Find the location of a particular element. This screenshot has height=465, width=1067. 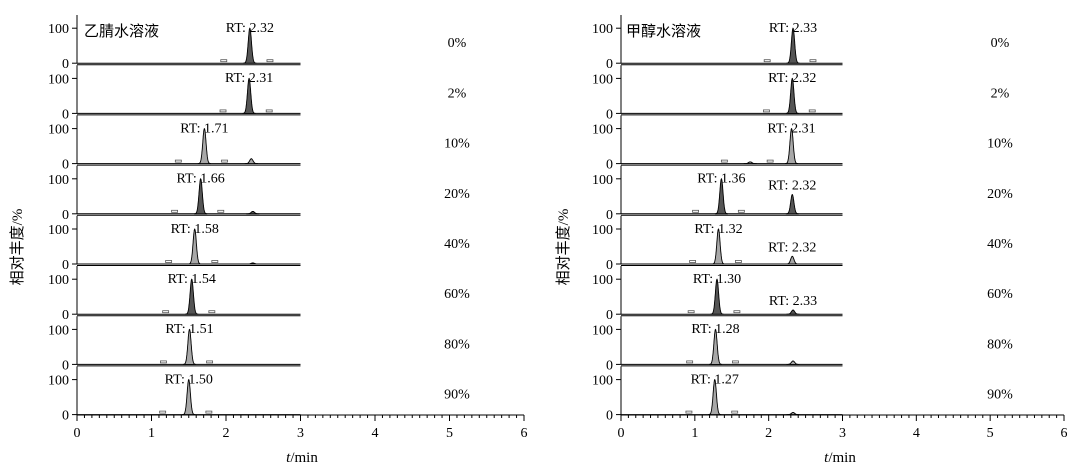

x-tick-label: 4 is located at coordinates (916, 433).